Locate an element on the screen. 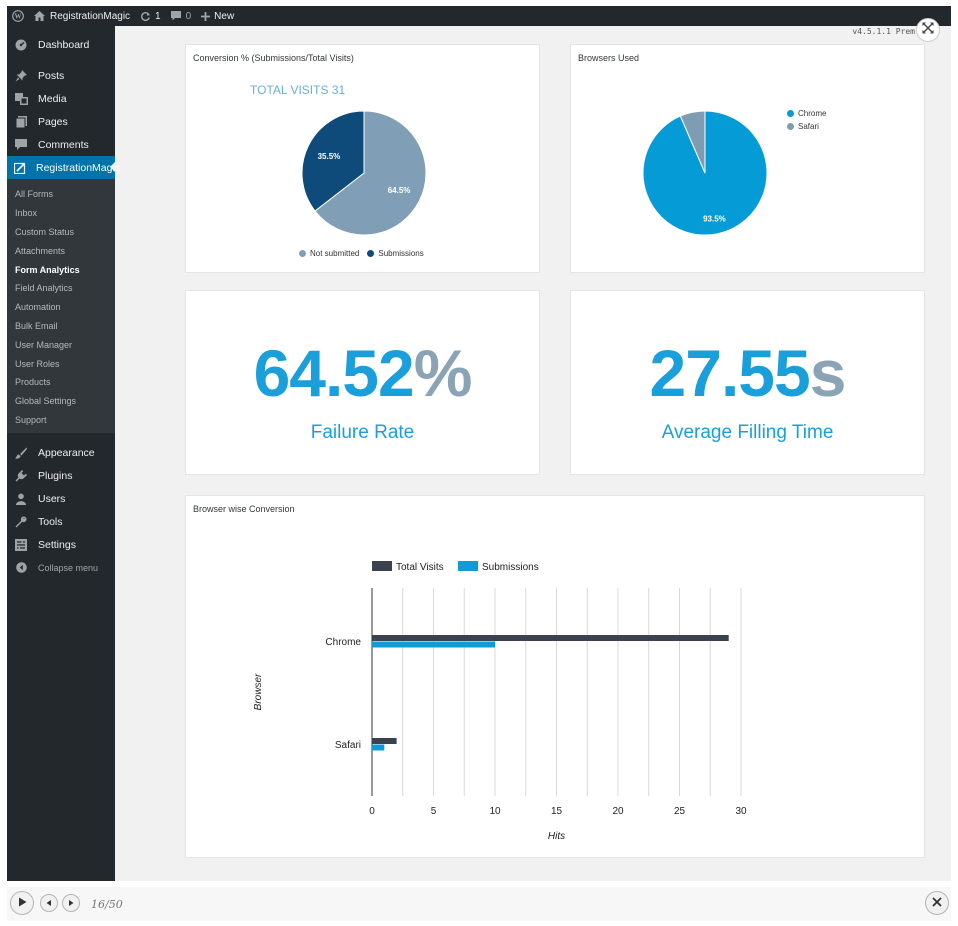  site-name: RegistrationMagic is located at coordinates (90, 16).